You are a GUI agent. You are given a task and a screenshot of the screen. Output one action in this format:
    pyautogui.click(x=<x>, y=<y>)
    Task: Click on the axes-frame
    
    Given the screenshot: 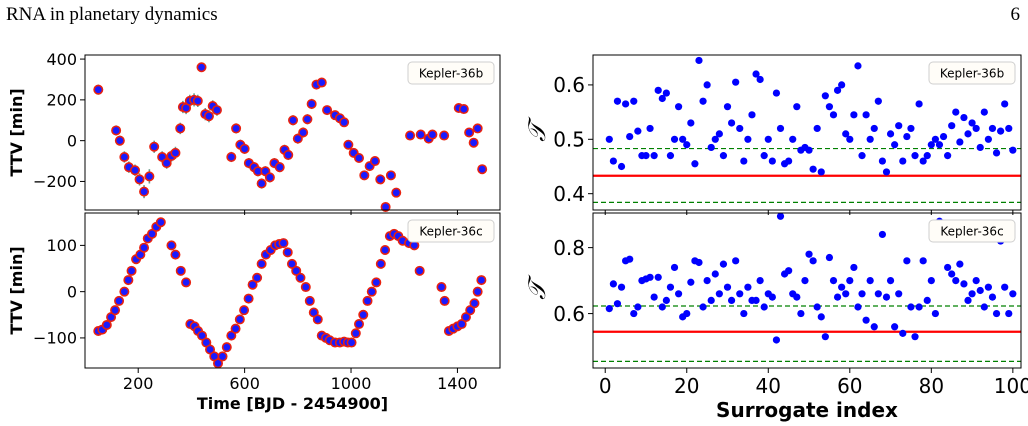 What is the action you would take?
    pyautogui.click(x=292, y=132)
    